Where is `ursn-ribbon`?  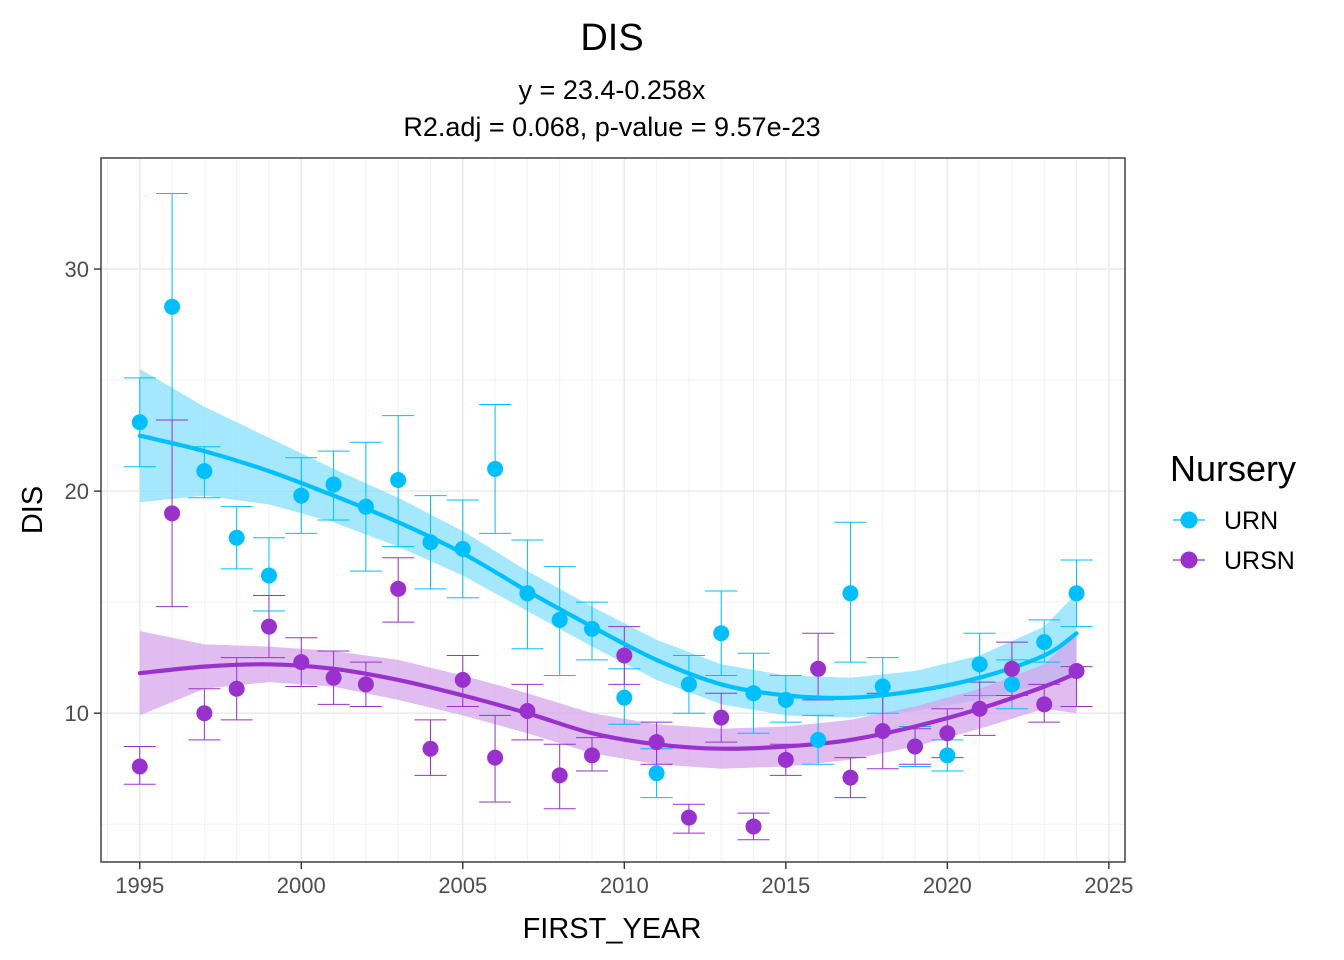 ursn-ribbon is located at coordinates (608, 700).